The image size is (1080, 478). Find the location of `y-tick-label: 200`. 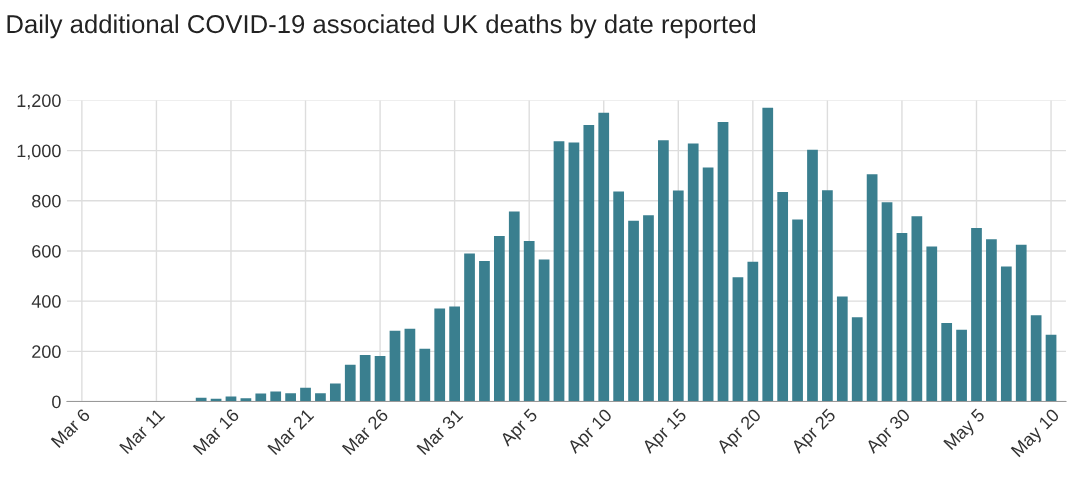

y-tick-label: 200 is located at coordinates (46, 352).